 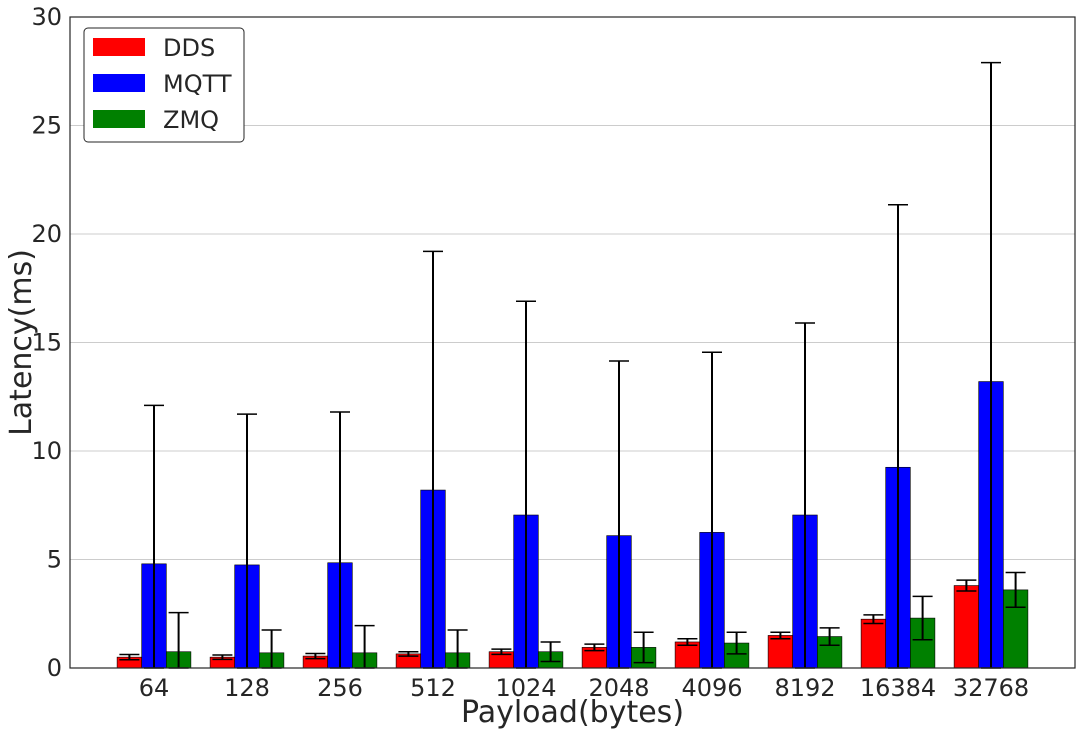 I want to click on x-axis-tick-labels: 64 128 256 512 1024 2048 4096 8192 16384 32768, so click(x=584, y=688).